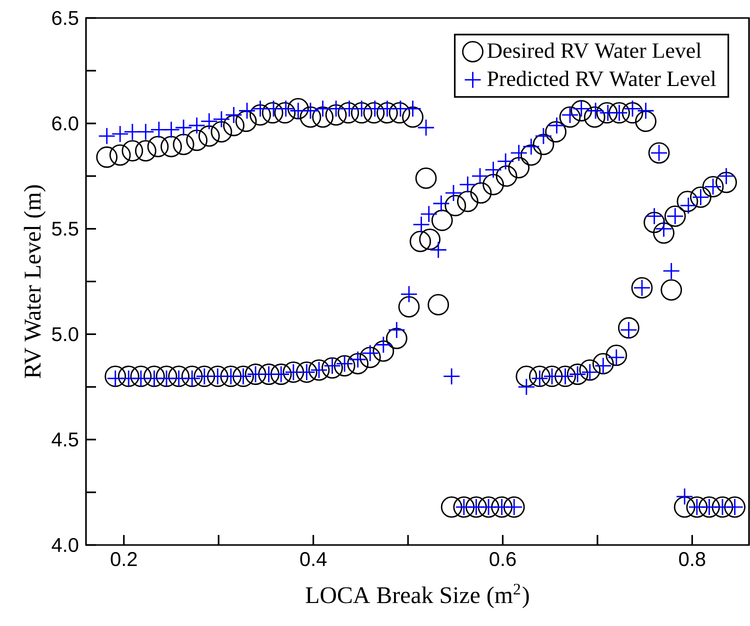 The width and height of the screenshot is (750, 626). I want to click on x-tick-label: 0.4, so click(313, 559).